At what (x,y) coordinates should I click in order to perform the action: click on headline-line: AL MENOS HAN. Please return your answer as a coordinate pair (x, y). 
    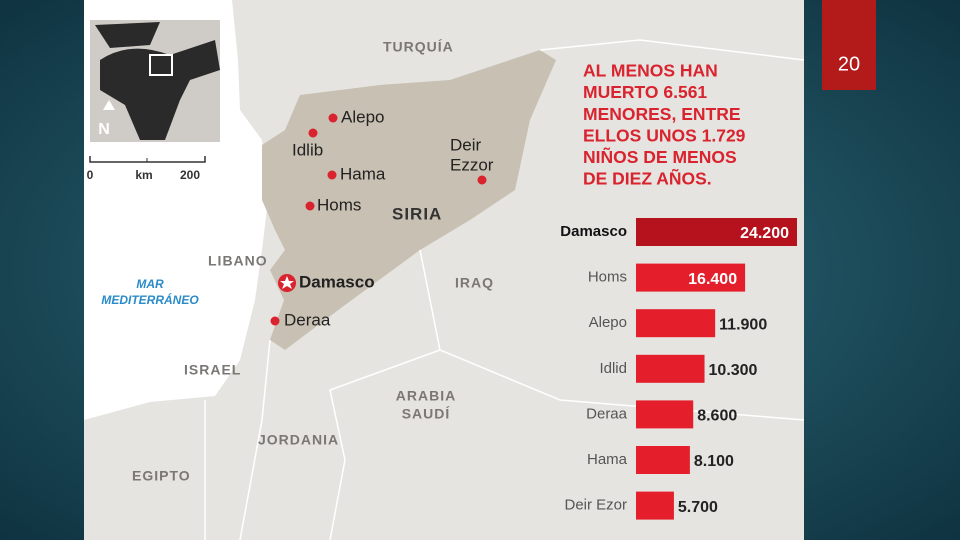
    Looking at the image, I should click on (650, 71).